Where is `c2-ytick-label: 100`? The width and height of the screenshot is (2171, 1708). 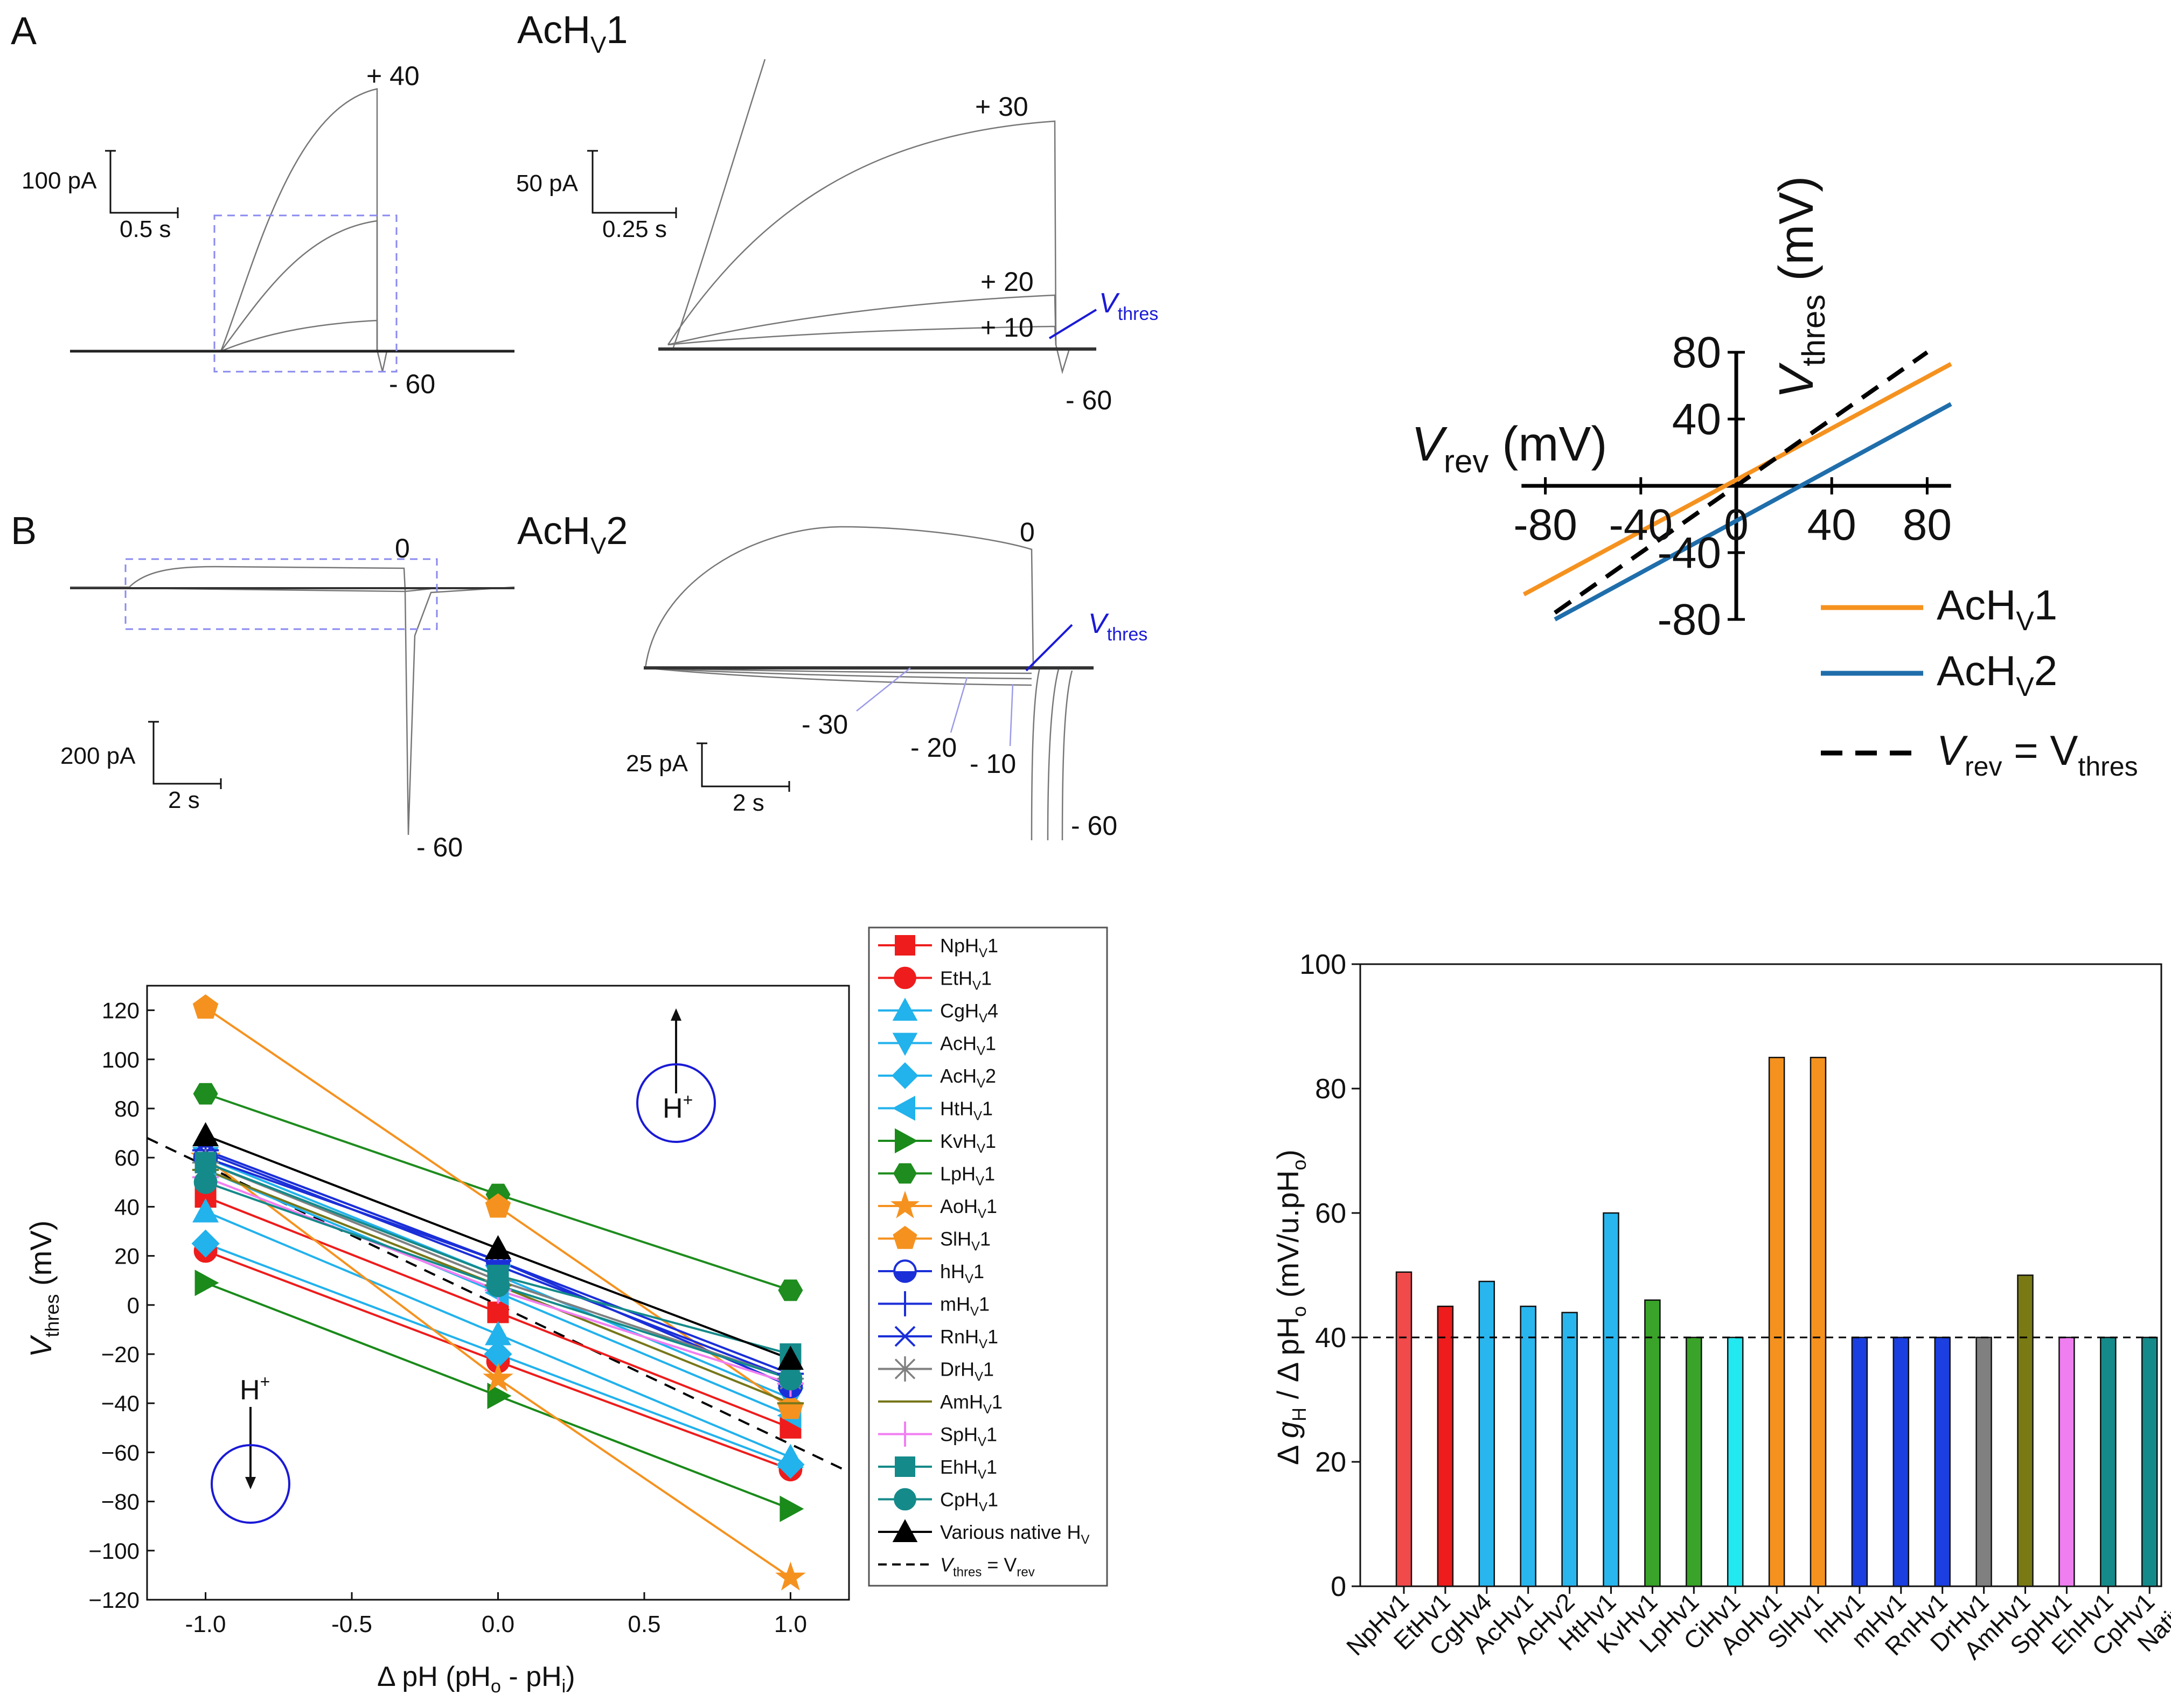
c2-ytick-label: 100 is located at coordinates (121, 1059).